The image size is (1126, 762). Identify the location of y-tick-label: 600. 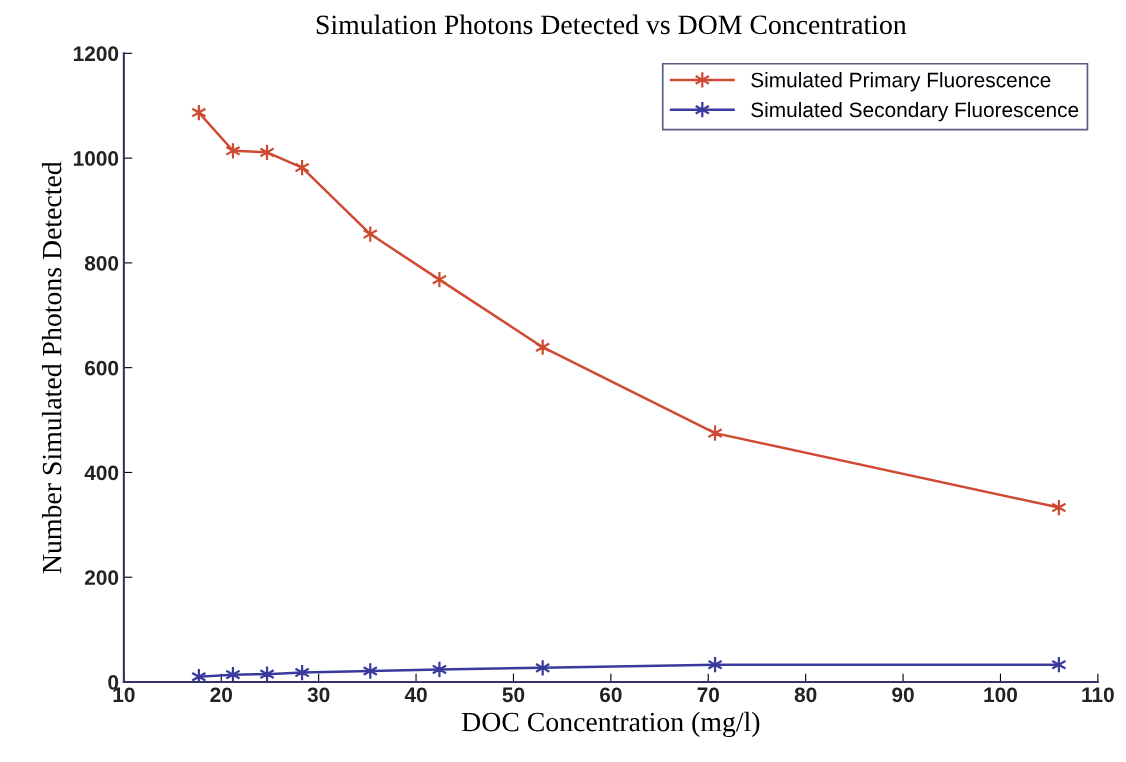
(102, 368).